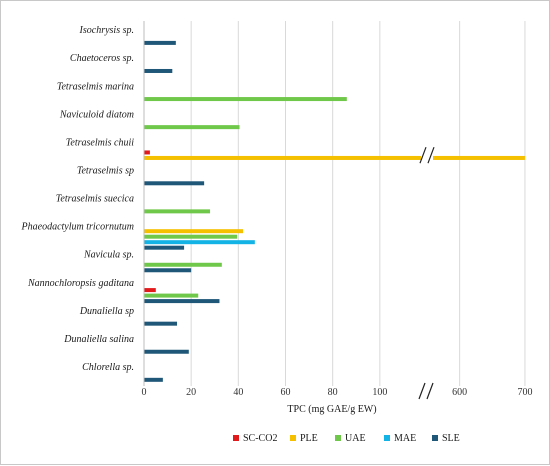 The image size is (550, 466). What do you see at coordinates (355, 438) in the screenshot?
I see `legend-label: UAE` at bounding box center [355, 438].